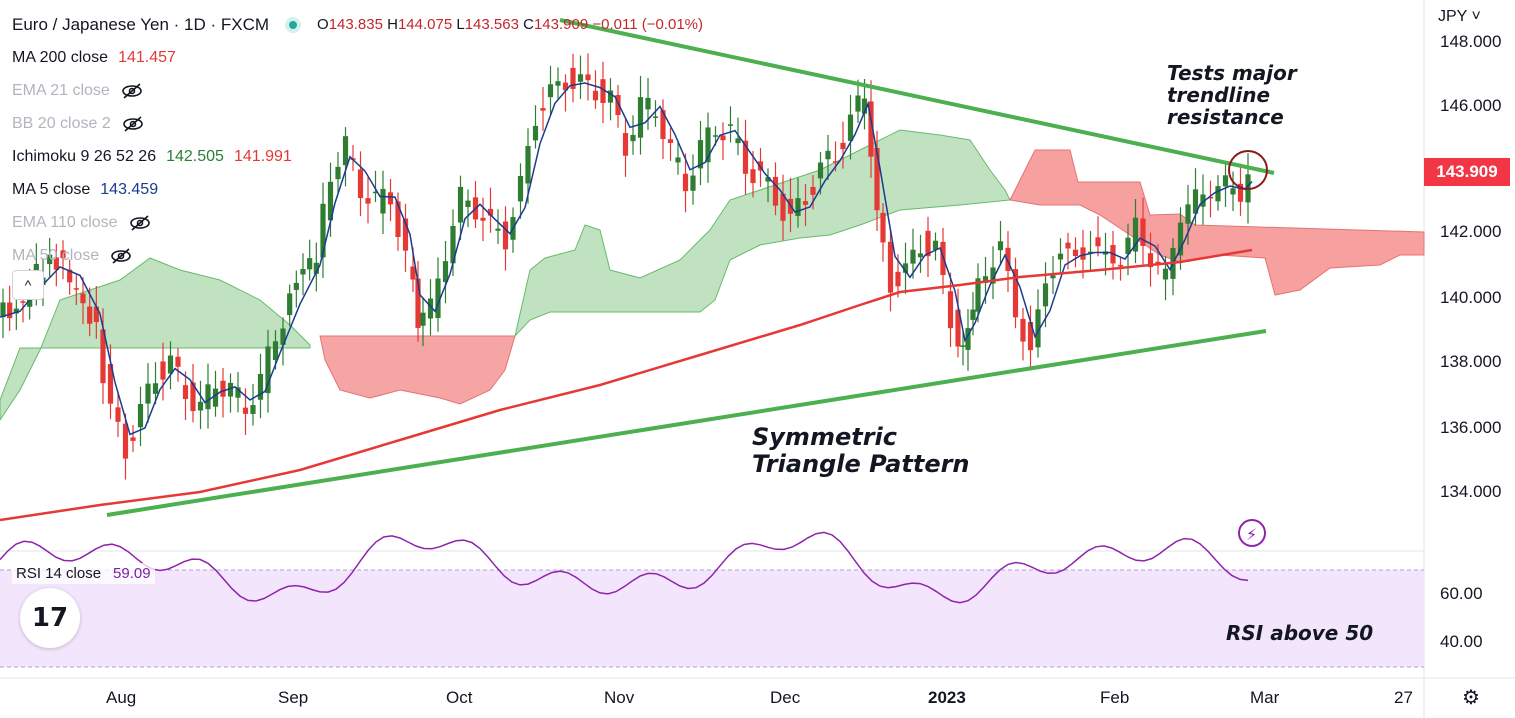 The image size is (1515, 718). What do you see at coordinates (357, 90) in the screenshot?
I see `legend-ema21: EMA 21 close` at bounding box center [357, 90].